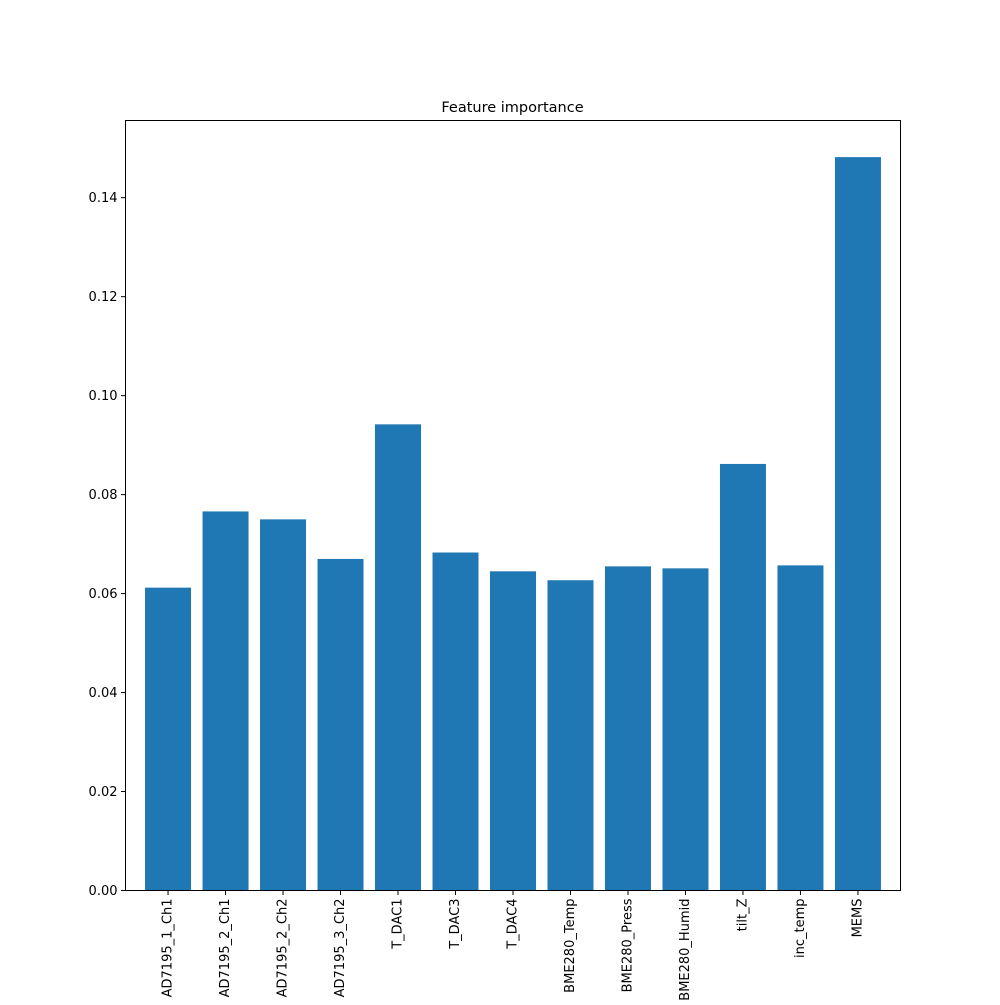 The width and height of the screenshot is (1000, 1005). Describe the element at coordinates (800, 728) in the screenshot. I see `bar-inc-temp` at that location.